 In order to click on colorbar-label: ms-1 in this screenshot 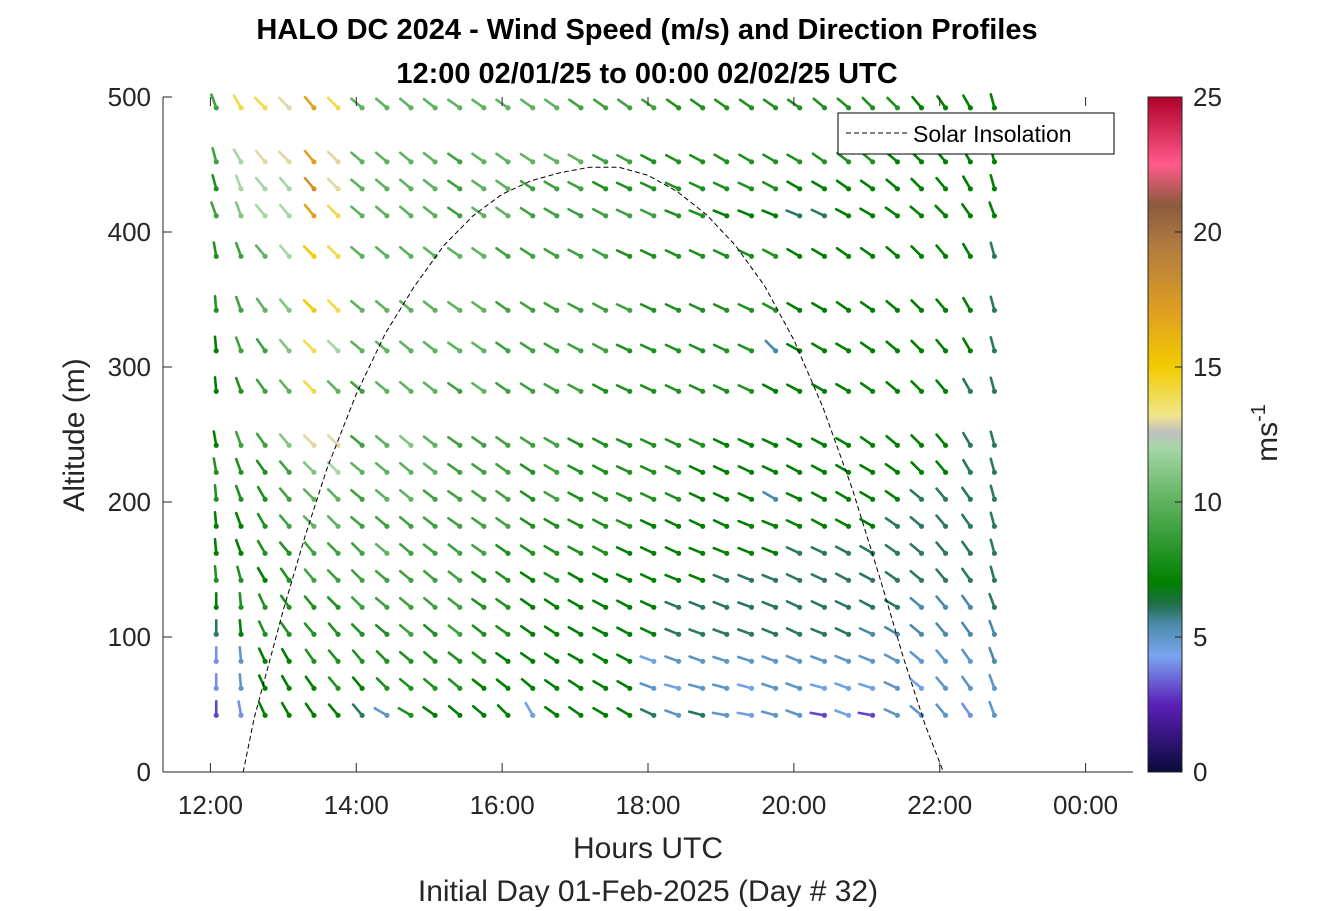, I will do `click(1266, 433)`.